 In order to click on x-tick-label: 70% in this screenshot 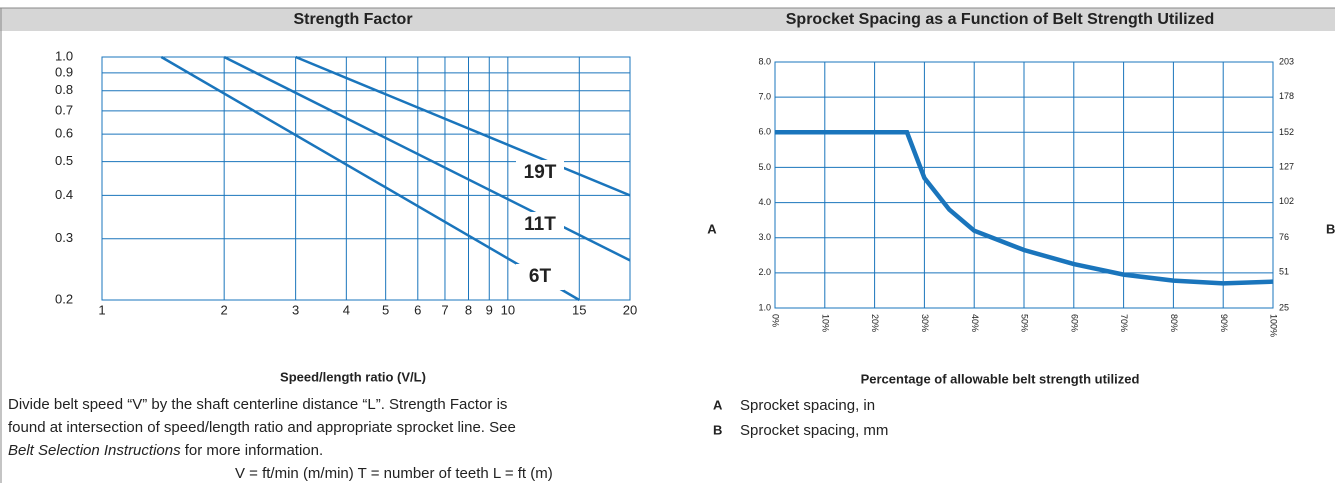, I will do `click(1124, 323)`.